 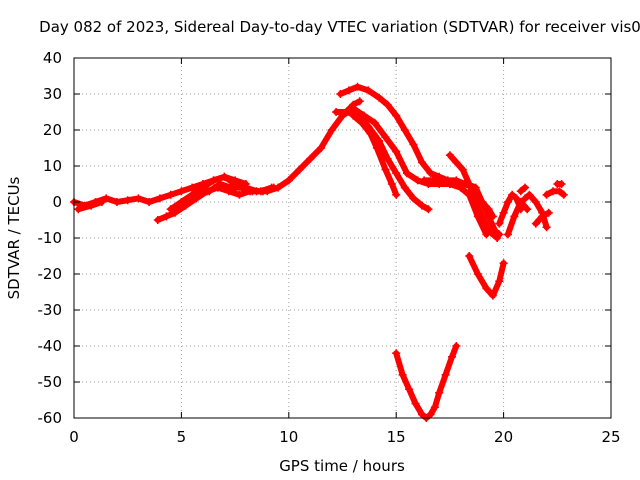 I want to click on x-tick-label: 0, so click(x=74, y=437).